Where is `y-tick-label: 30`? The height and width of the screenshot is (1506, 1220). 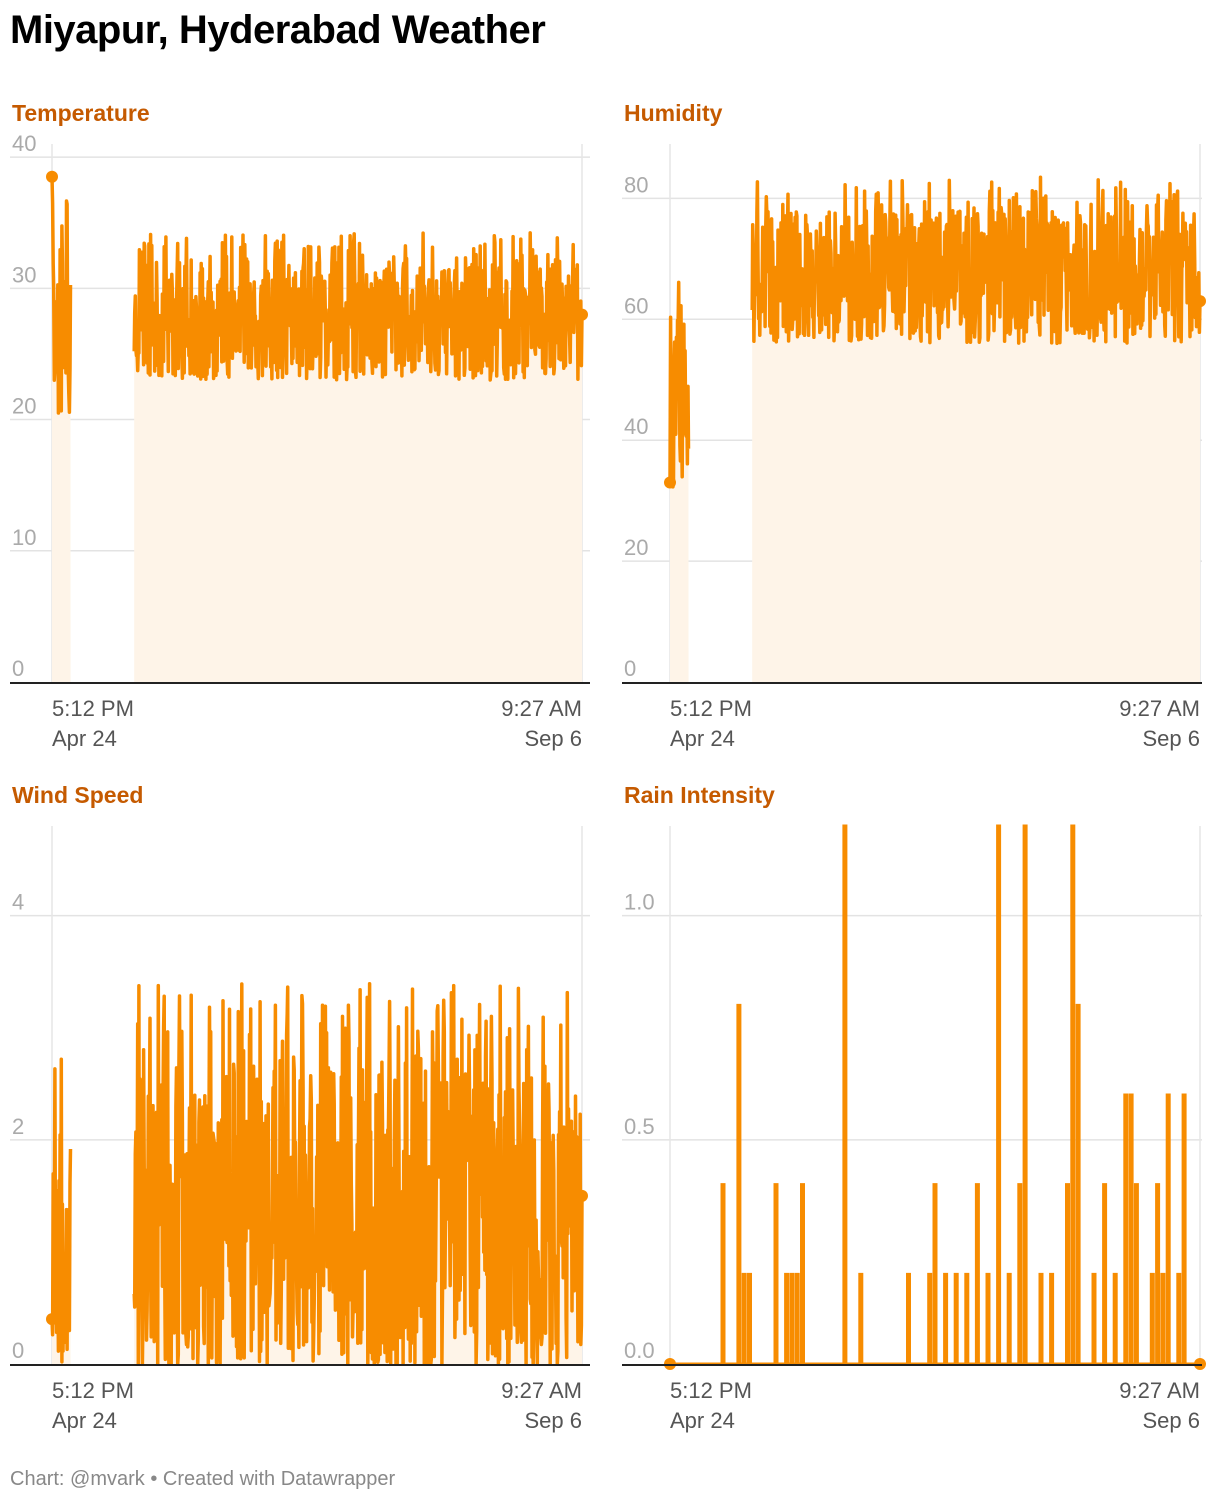
y-tick-label: 30 is located at coordinates (24, 274).